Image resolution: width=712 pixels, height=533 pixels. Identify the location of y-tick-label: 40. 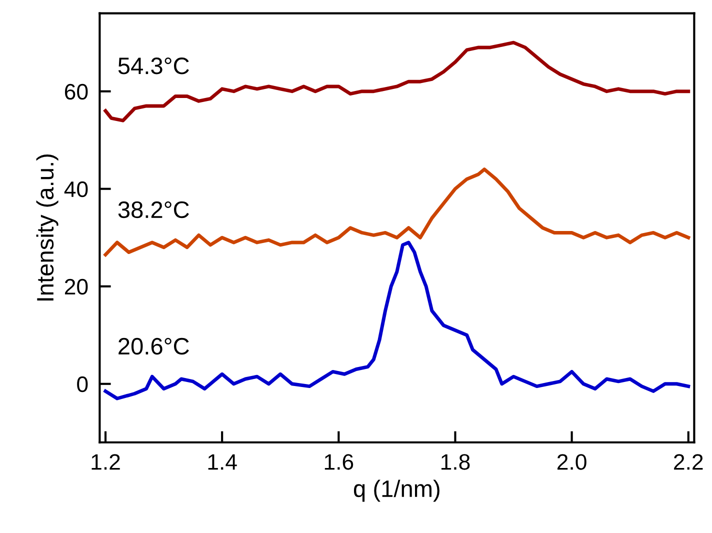
(76, 189).